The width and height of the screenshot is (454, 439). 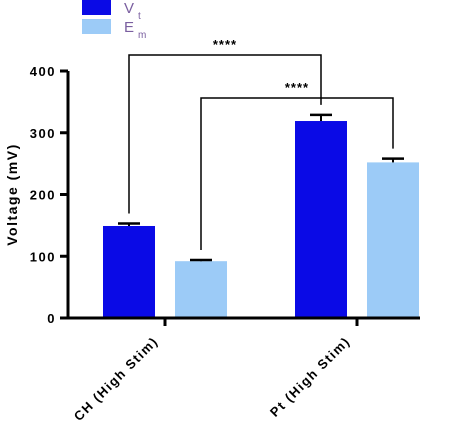 What do you see at coordinates (129, 27) in the screenshot?
I see `legend-label: E` at bounding box center [129, 27].